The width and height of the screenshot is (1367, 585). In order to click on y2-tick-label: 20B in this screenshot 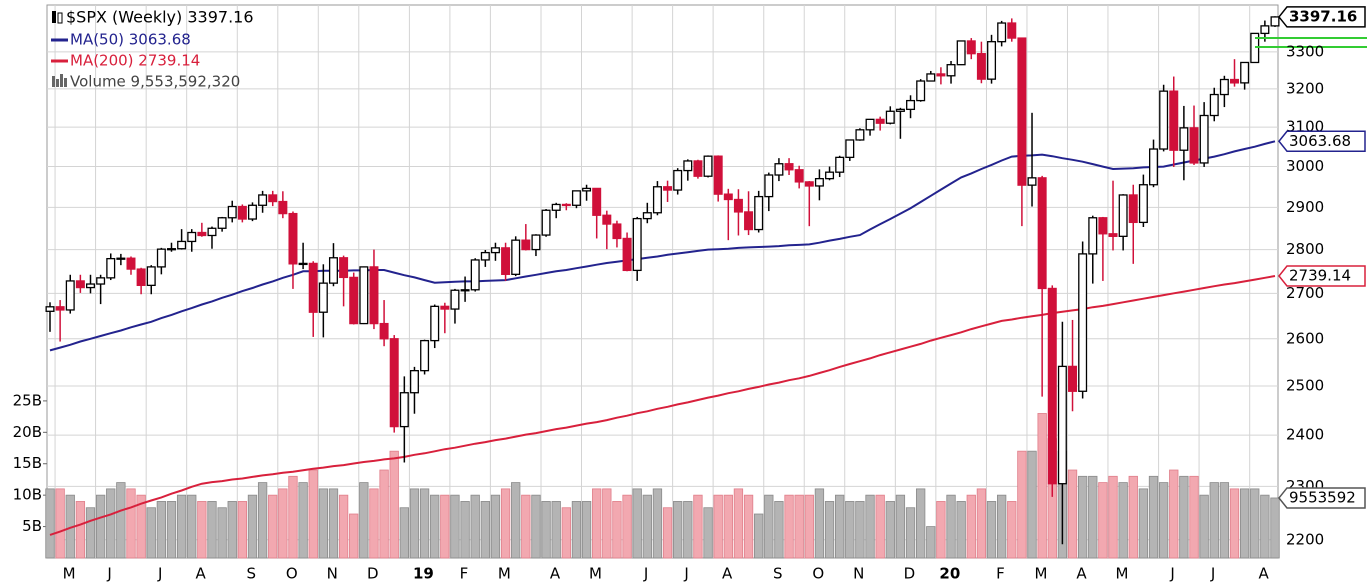, I will do `click(27, 432)`.